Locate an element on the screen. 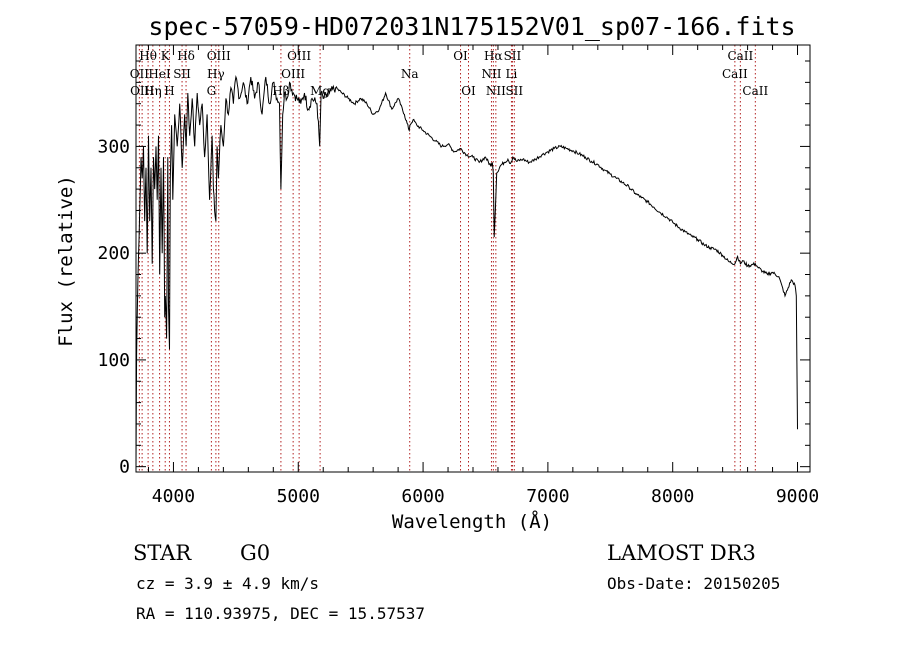  line-label-hei: HeI is located at coordinates (159, 74).